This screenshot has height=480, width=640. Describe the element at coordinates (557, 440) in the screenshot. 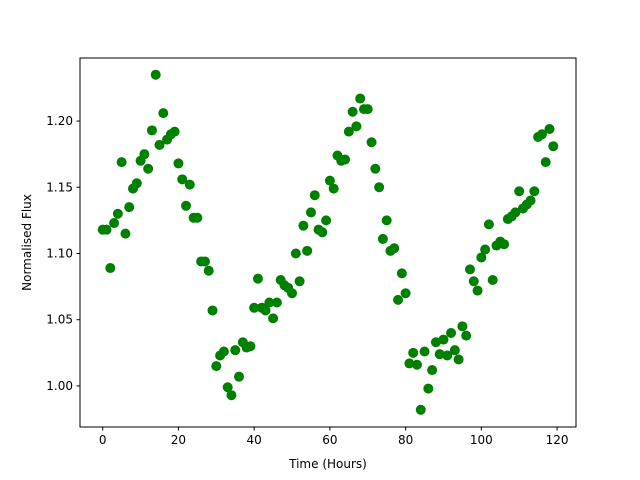

I see `x-tick-label: 120` at that location.